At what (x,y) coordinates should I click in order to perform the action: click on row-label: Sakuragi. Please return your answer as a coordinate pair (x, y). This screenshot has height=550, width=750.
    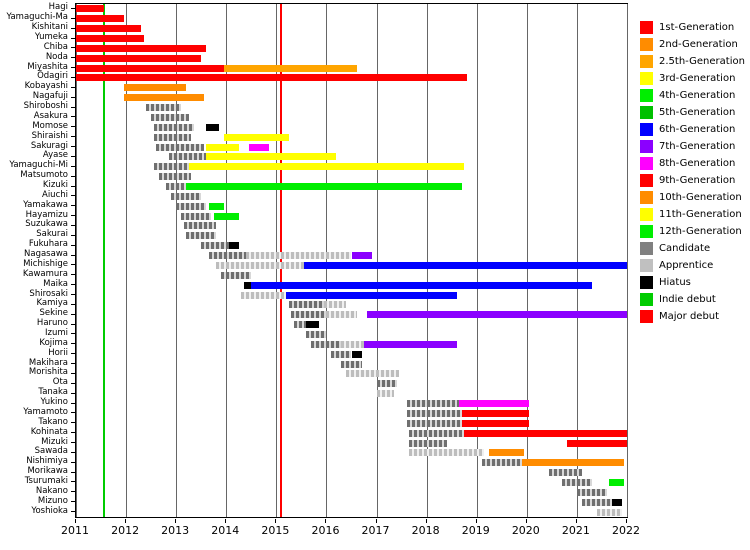
    Looking at the image, I should click on (49, 145).